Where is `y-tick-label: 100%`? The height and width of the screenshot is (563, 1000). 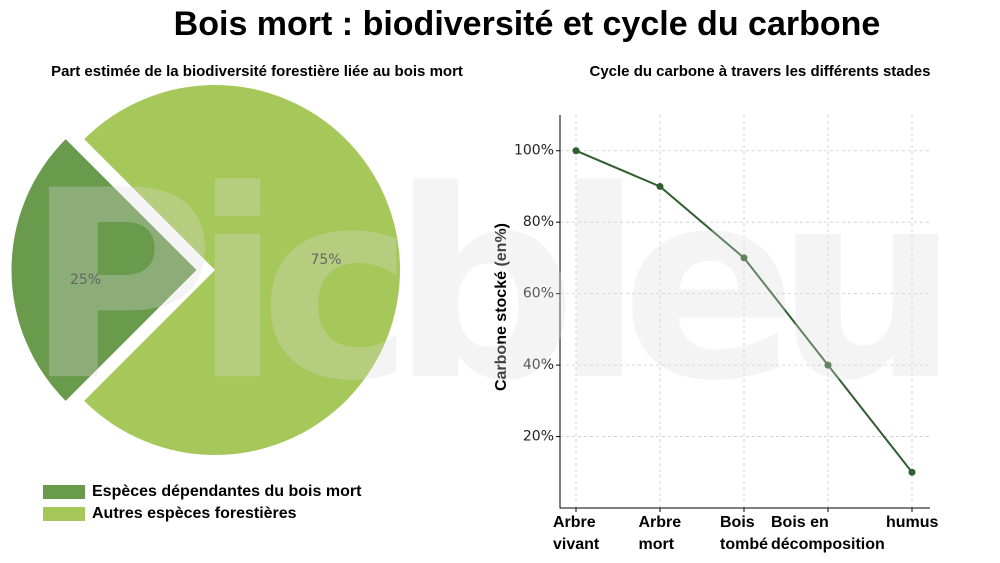
y-tick-label: 100% is located at coordinates (534, 151).